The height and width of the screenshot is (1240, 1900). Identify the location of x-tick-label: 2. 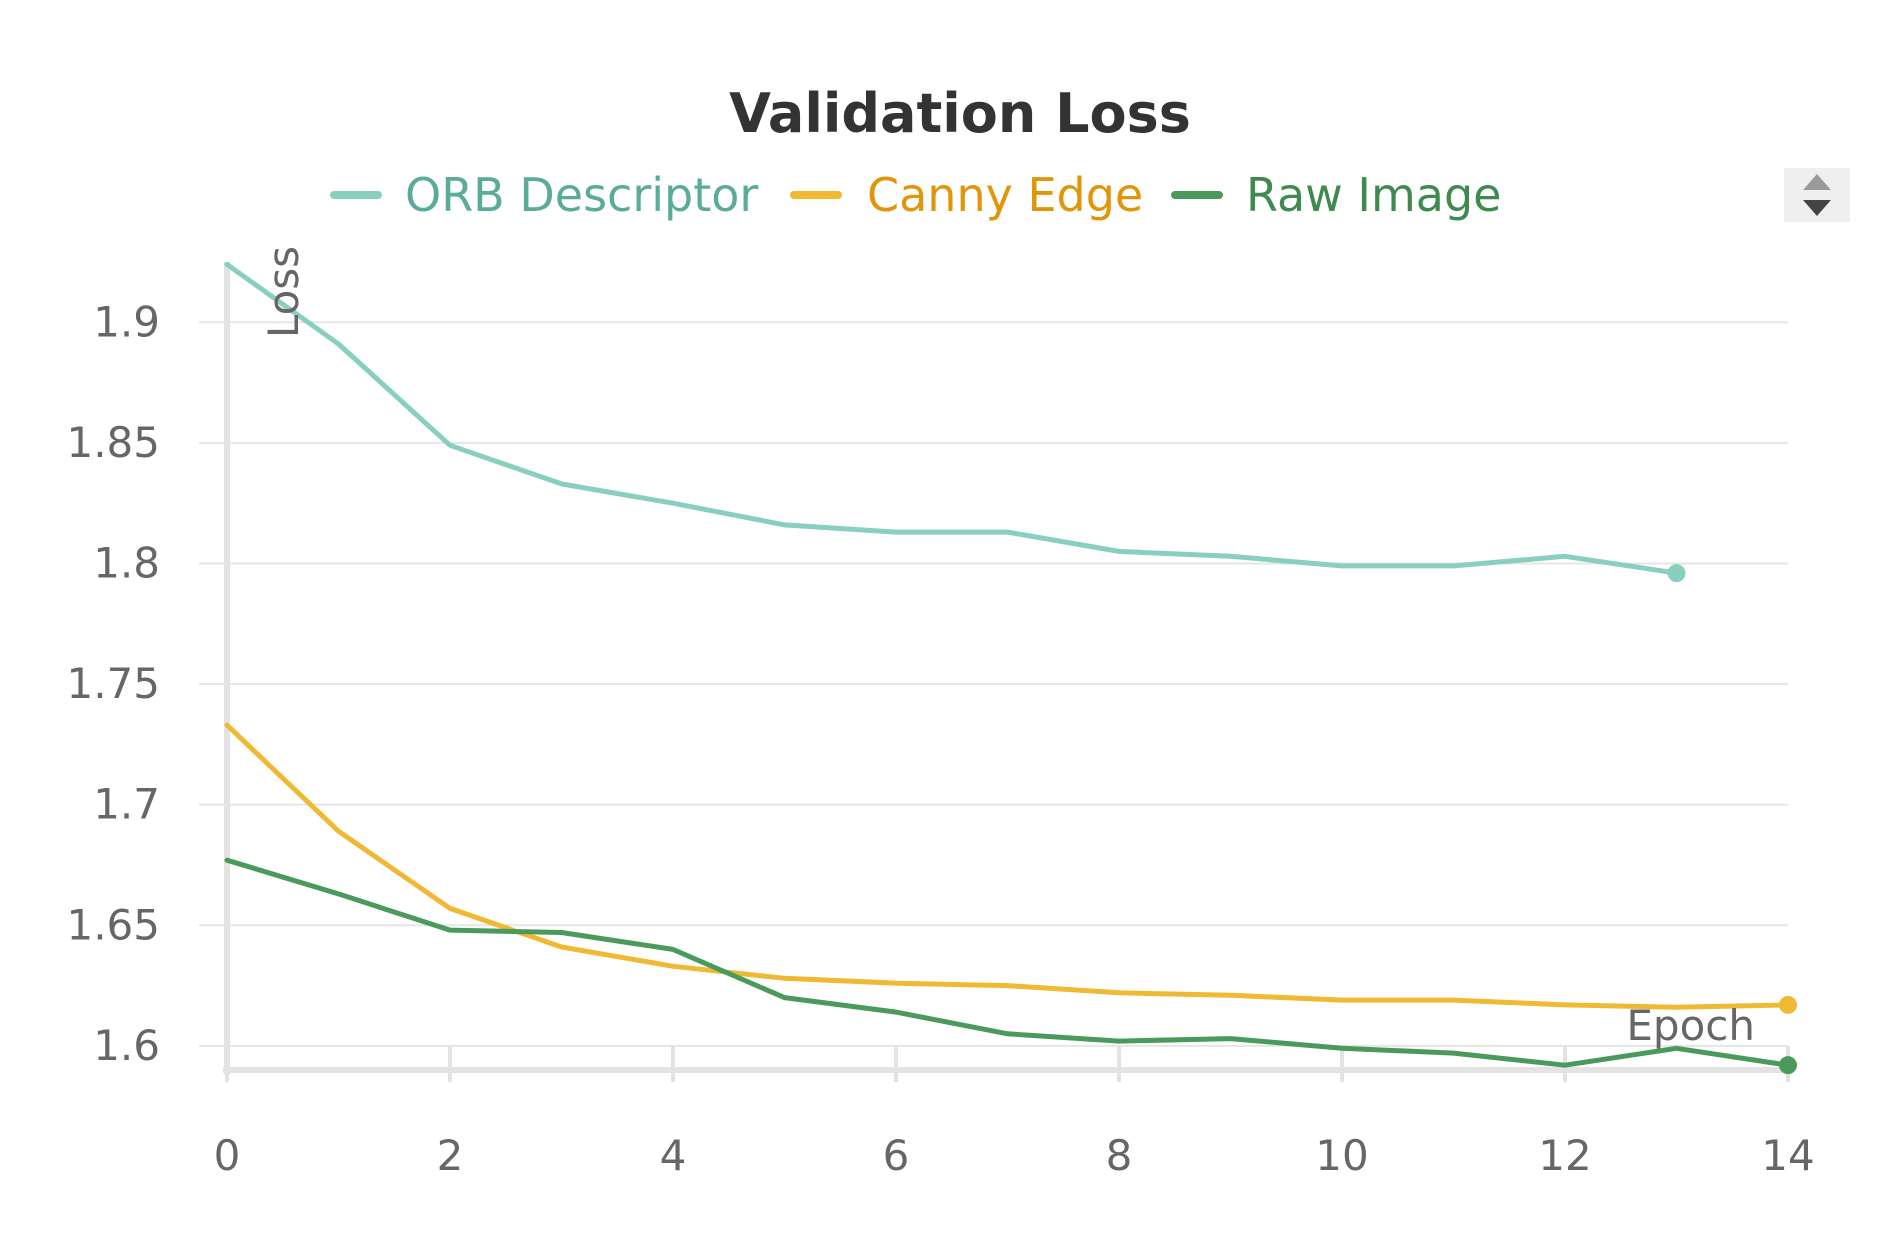
(450, 1155).